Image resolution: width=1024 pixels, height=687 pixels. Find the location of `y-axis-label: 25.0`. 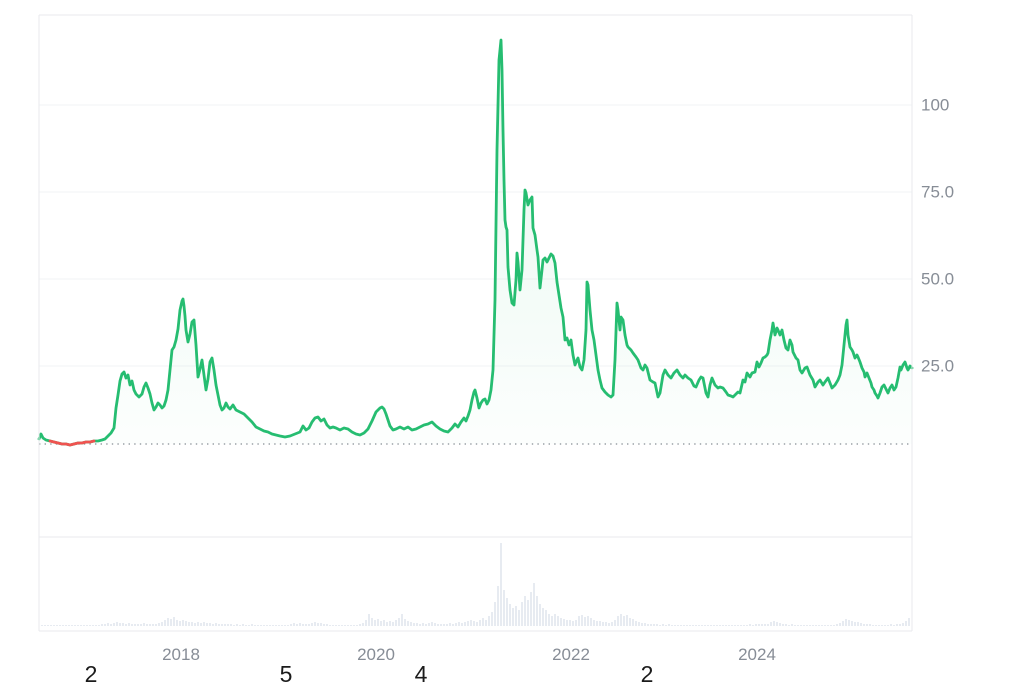

y-axis-label: 25.0 is located at coordinates (938, 366).